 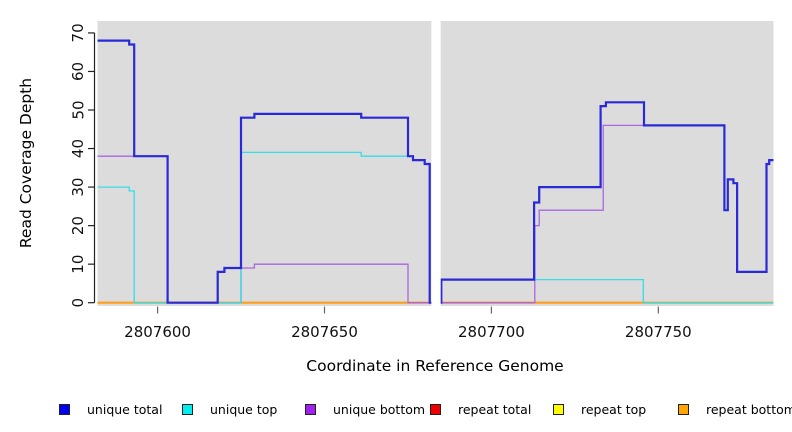 What do you see at coordinates (614, 409) in the screenshot?
I see `legend-label: repeat top` at bounding box center [614, 409].